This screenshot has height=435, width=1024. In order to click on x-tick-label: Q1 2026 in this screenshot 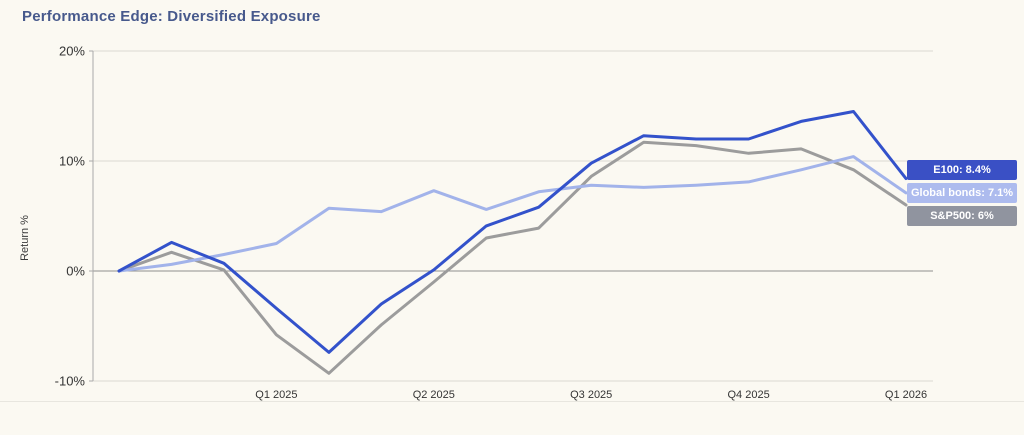, I will do `click(906, 395)`.